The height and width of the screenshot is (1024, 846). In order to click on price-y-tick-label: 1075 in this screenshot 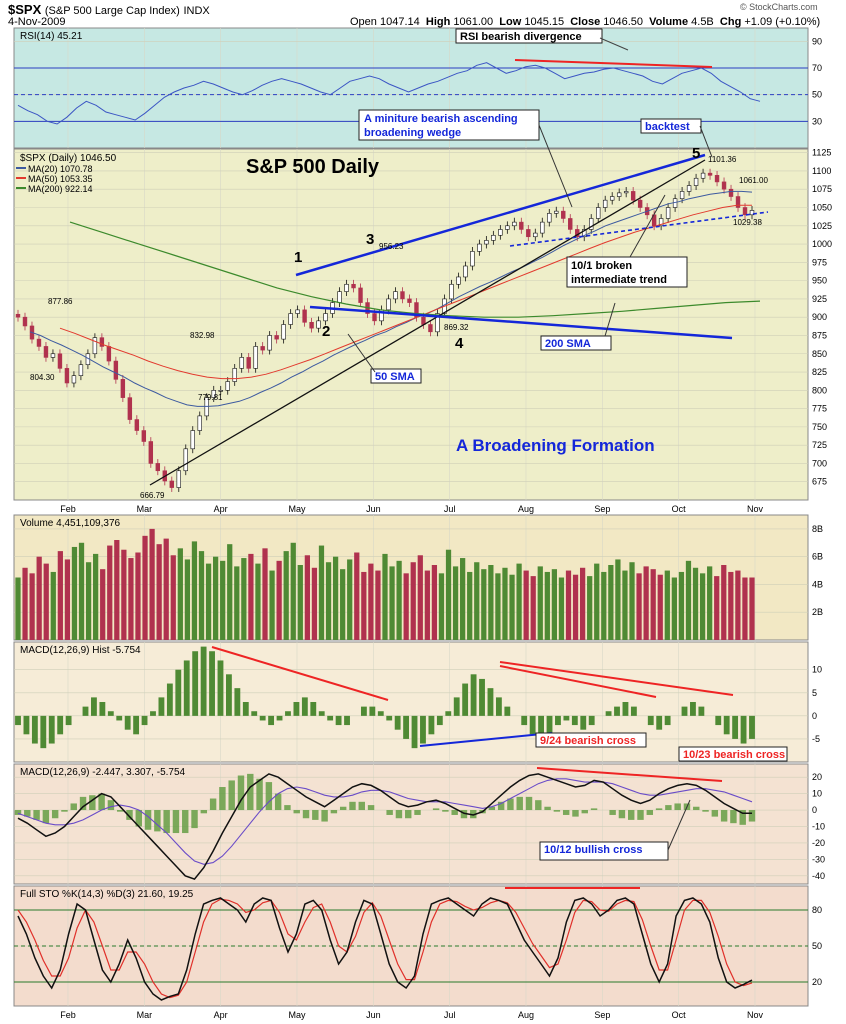, I will do `click(822, 189)`.